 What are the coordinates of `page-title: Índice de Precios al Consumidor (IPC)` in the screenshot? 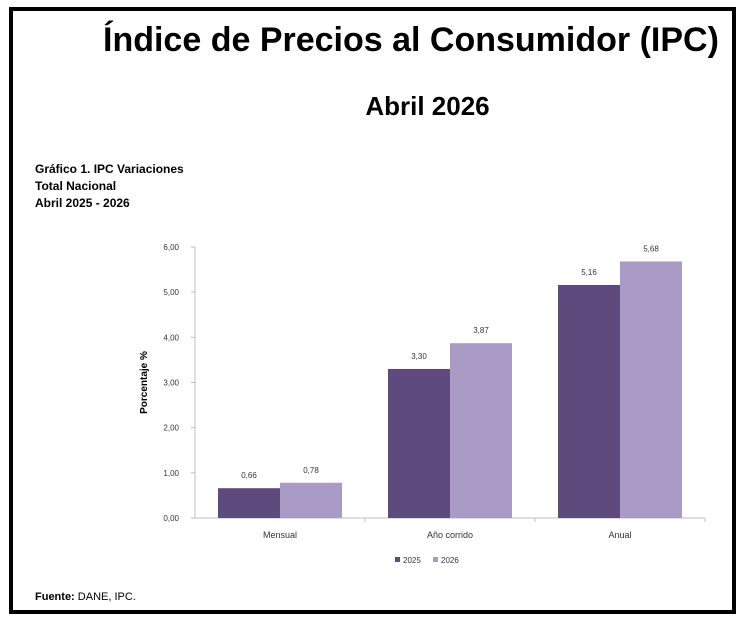 It's located at (411, 40).